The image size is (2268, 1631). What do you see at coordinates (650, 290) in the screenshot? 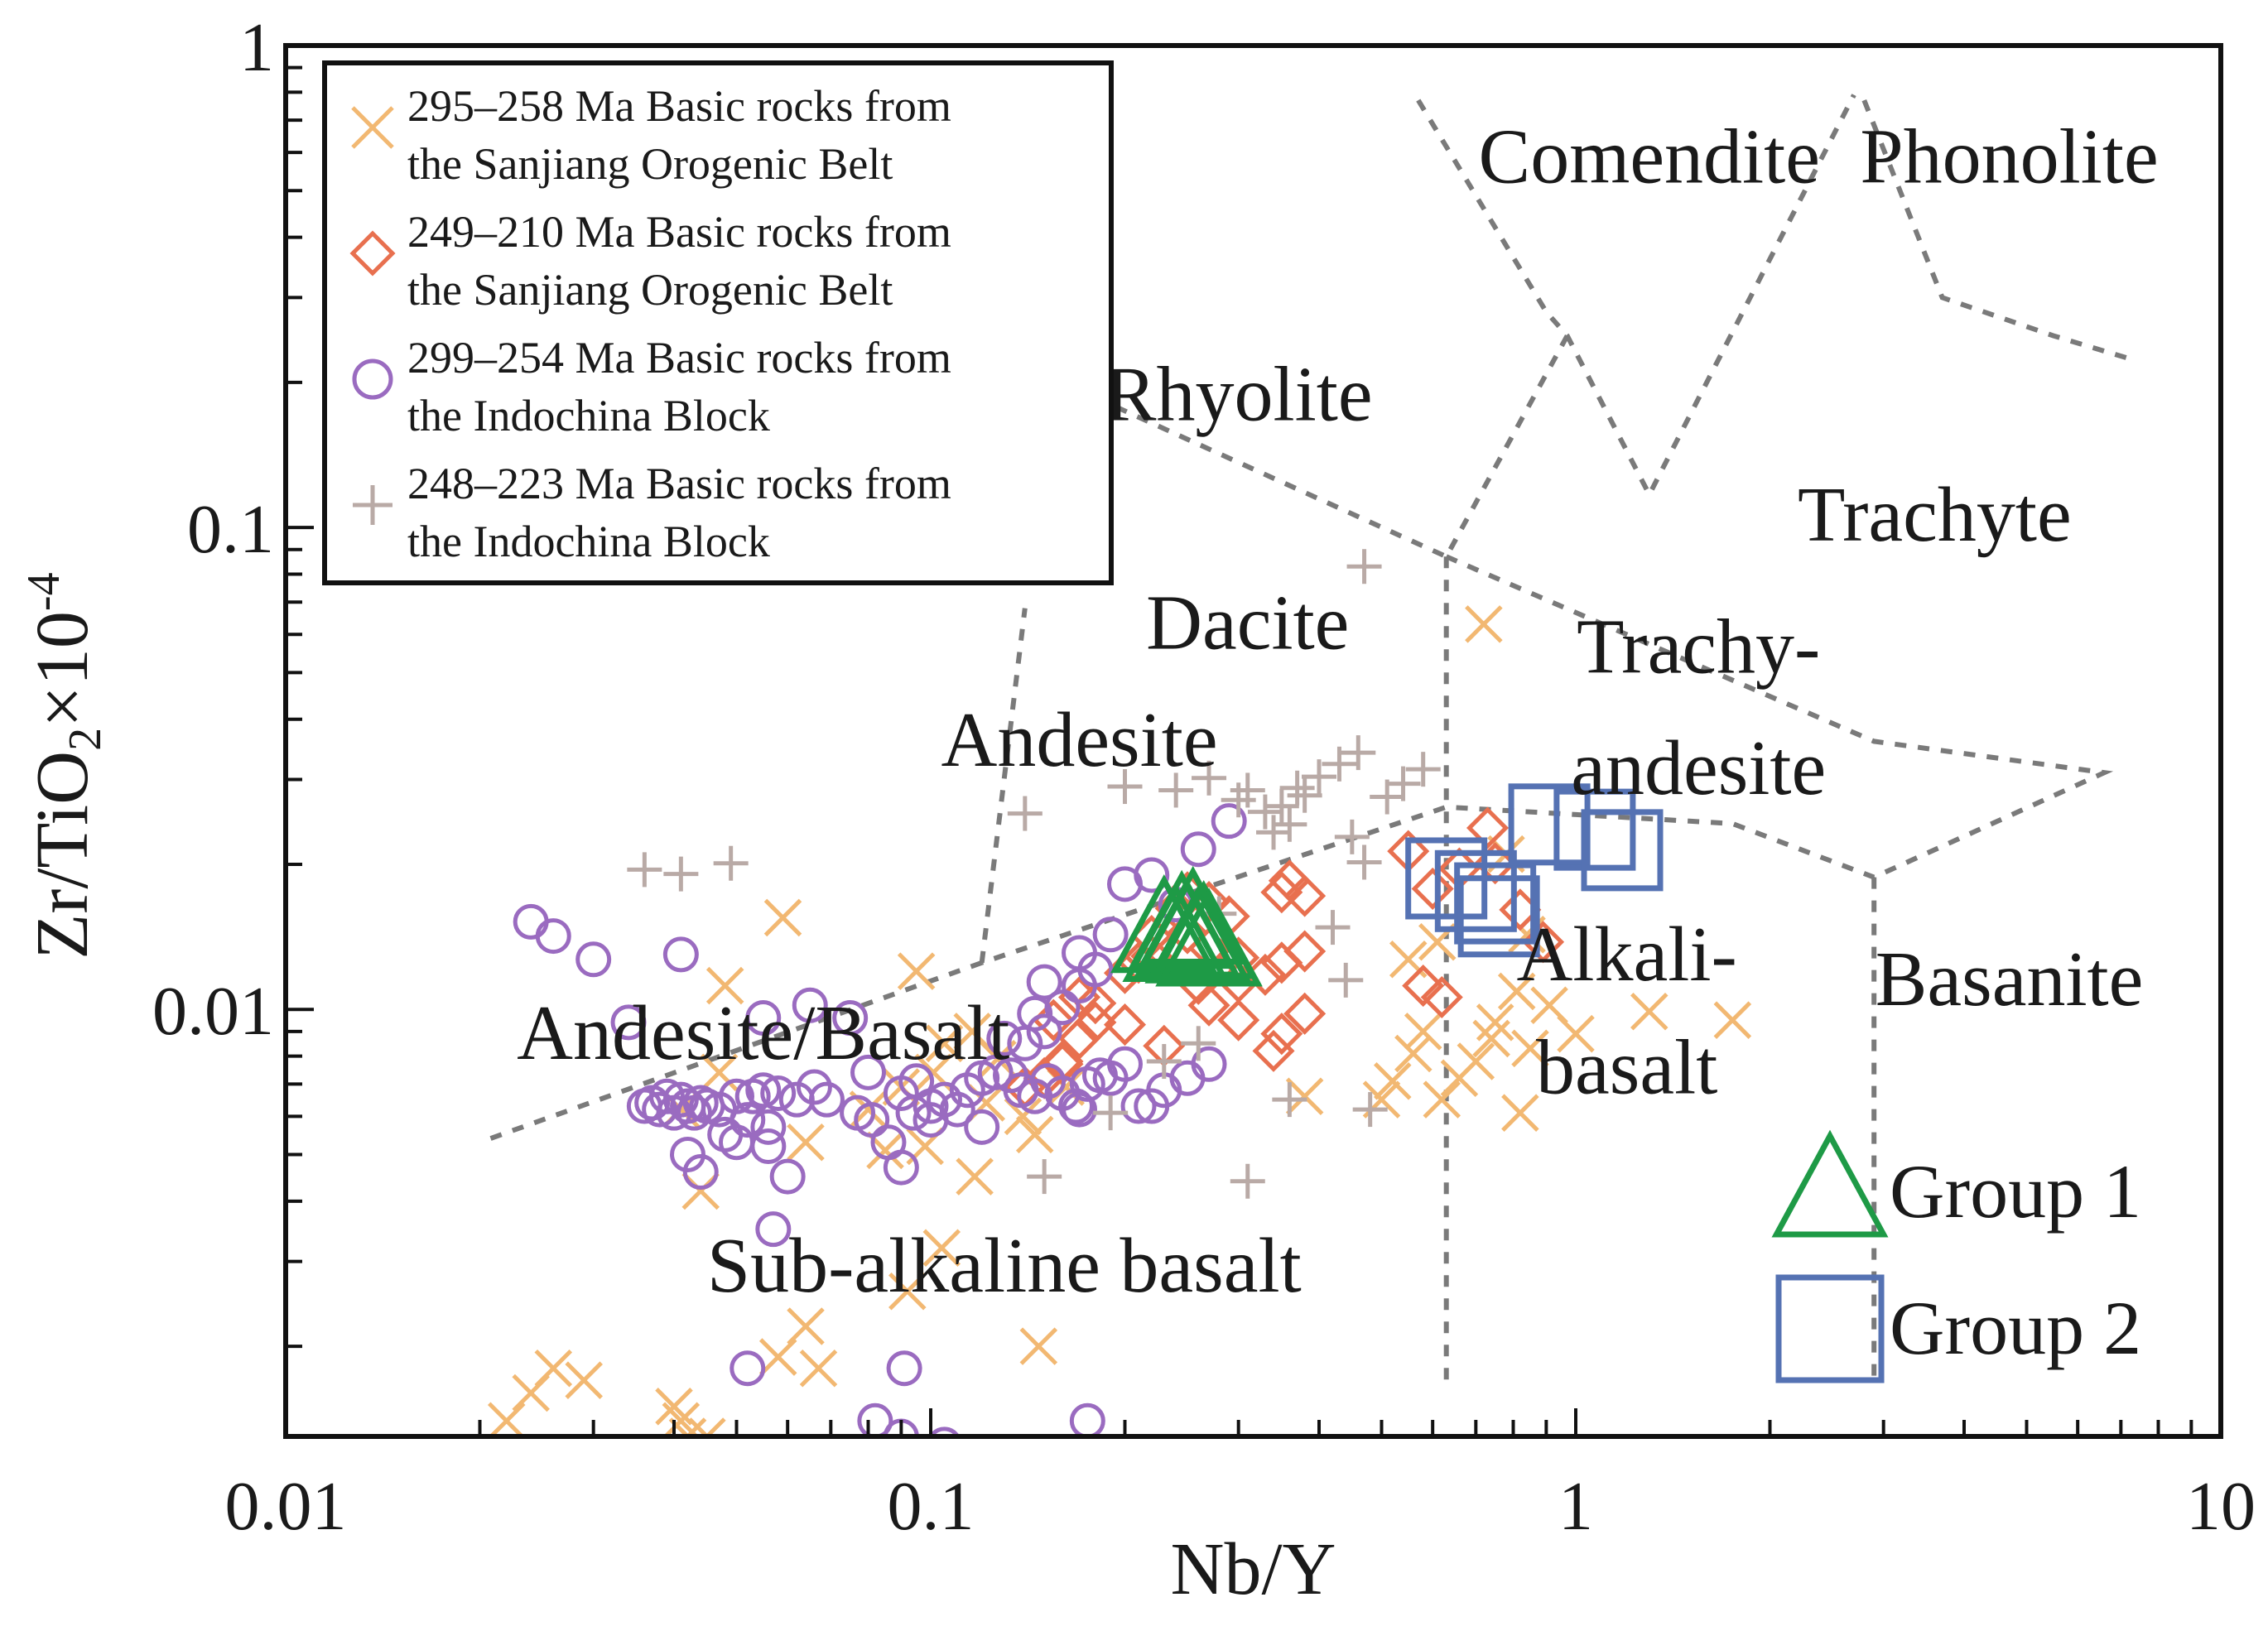
I see `legend-label-line2: the Sanjiang Orogenic Belt` at bounding box center [650, 290].